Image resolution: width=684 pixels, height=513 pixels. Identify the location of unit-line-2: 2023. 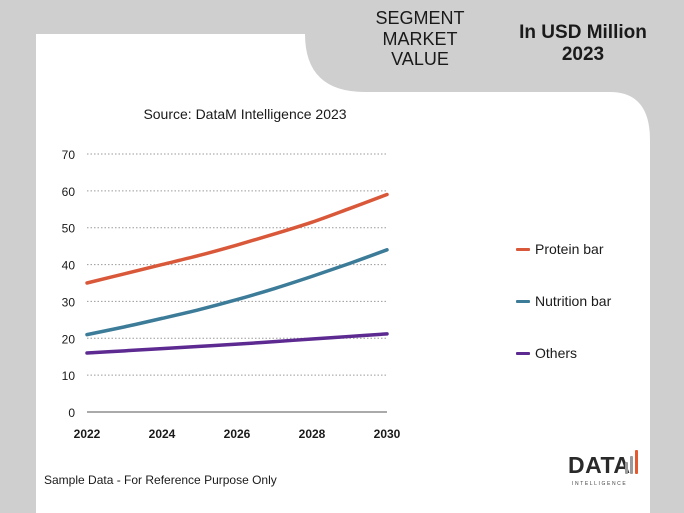
(583, 54).